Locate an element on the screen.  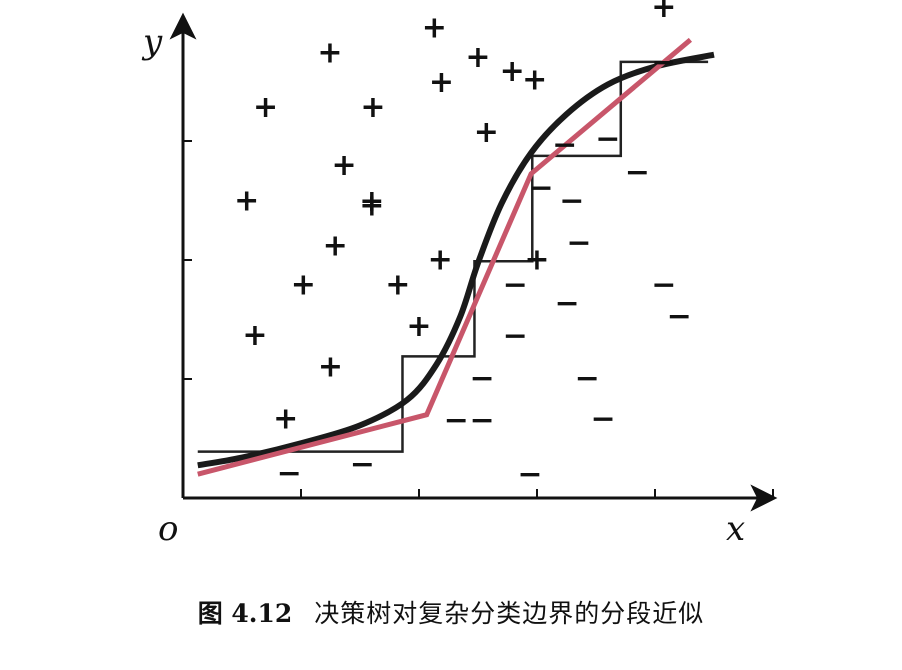
figure-caption-text: 决策树对复杂分类边界的分段近似 is located at coordinates (509, 613).